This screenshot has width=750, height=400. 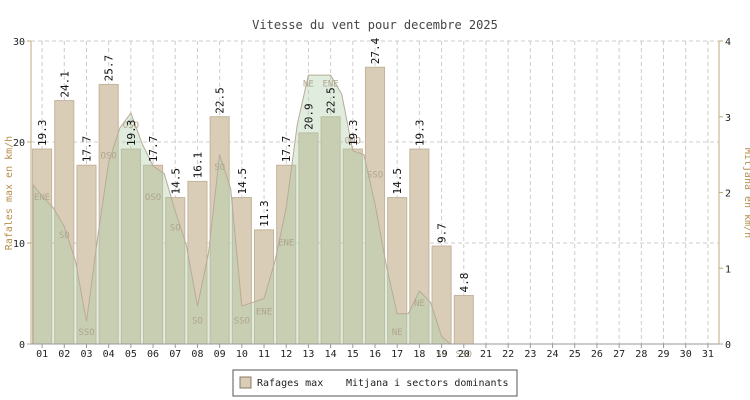 What do you see at coordinates (728, 42) in the screenshot?
I see `y2-tick-label: 4` at bounding box center [728, 42].